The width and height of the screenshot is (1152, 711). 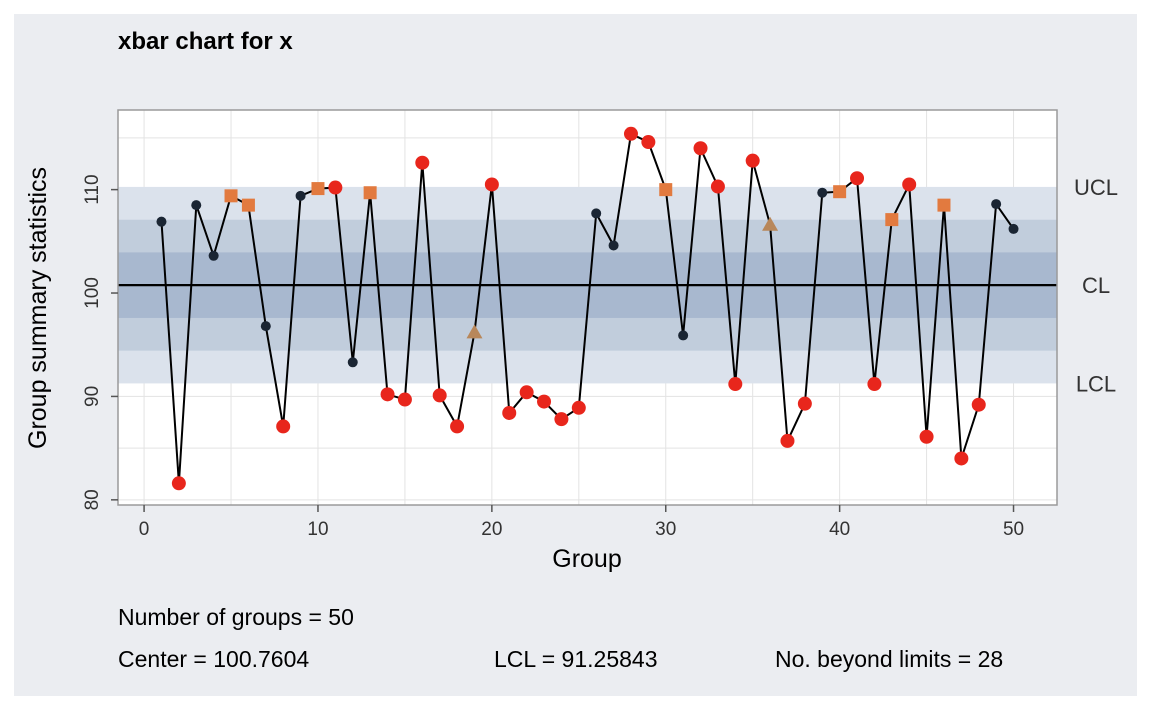 What do you see at coordinates (205, 41) in the screenshot?
I see `chart-title: xbar chart for x` at bounding box center [205, 41].